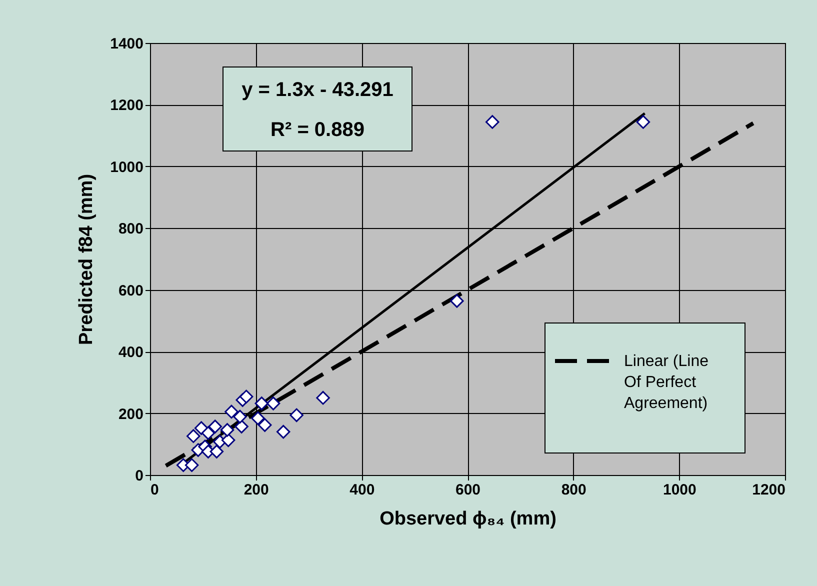  What do you see at coordinates (154, 490) in the screenshot?
I see `x-tick-label: 0` at bounding box center [154, 490].